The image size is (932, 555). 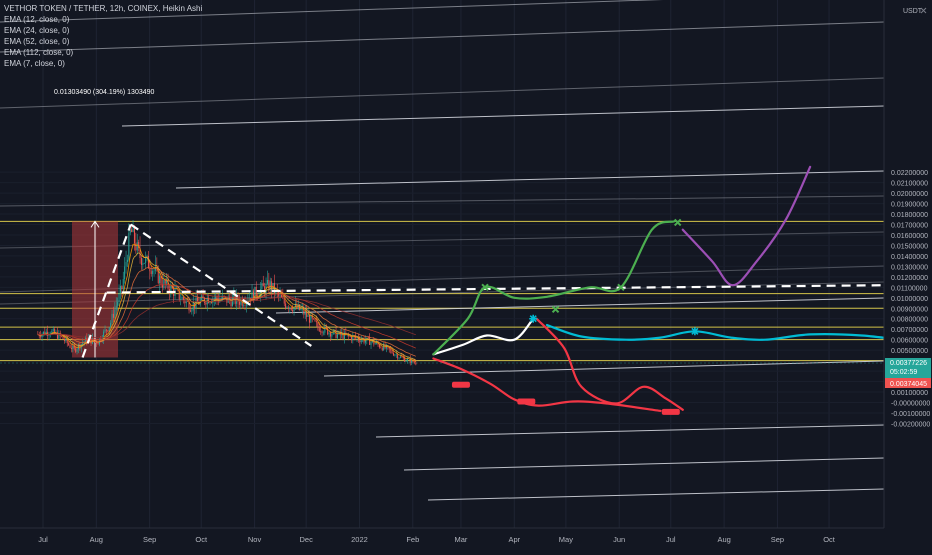 I want to click on legend-ema-52: EMA (52, close, 0), so click(x=37, y=41).